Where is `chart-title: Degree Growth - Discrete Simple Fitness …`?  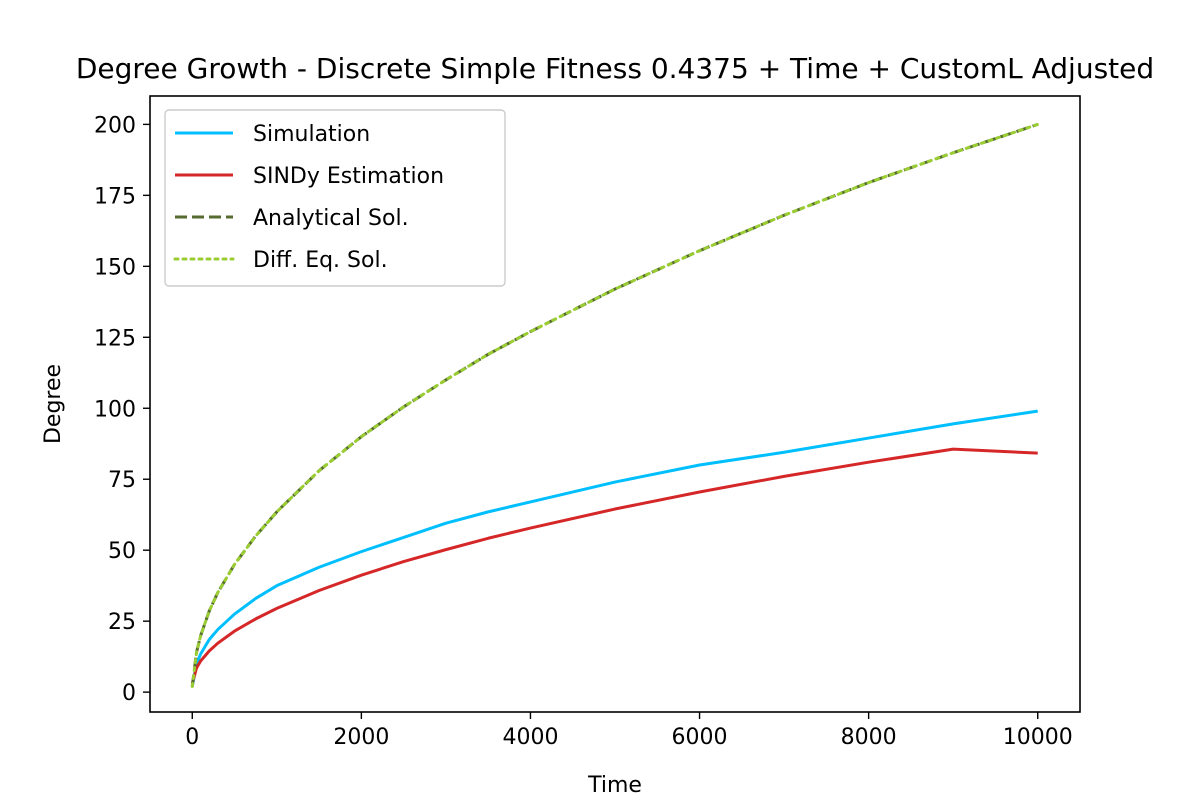
chart-title: Degree Growth - Discrete Simple Fitness … is located at coordinates (615, 68).